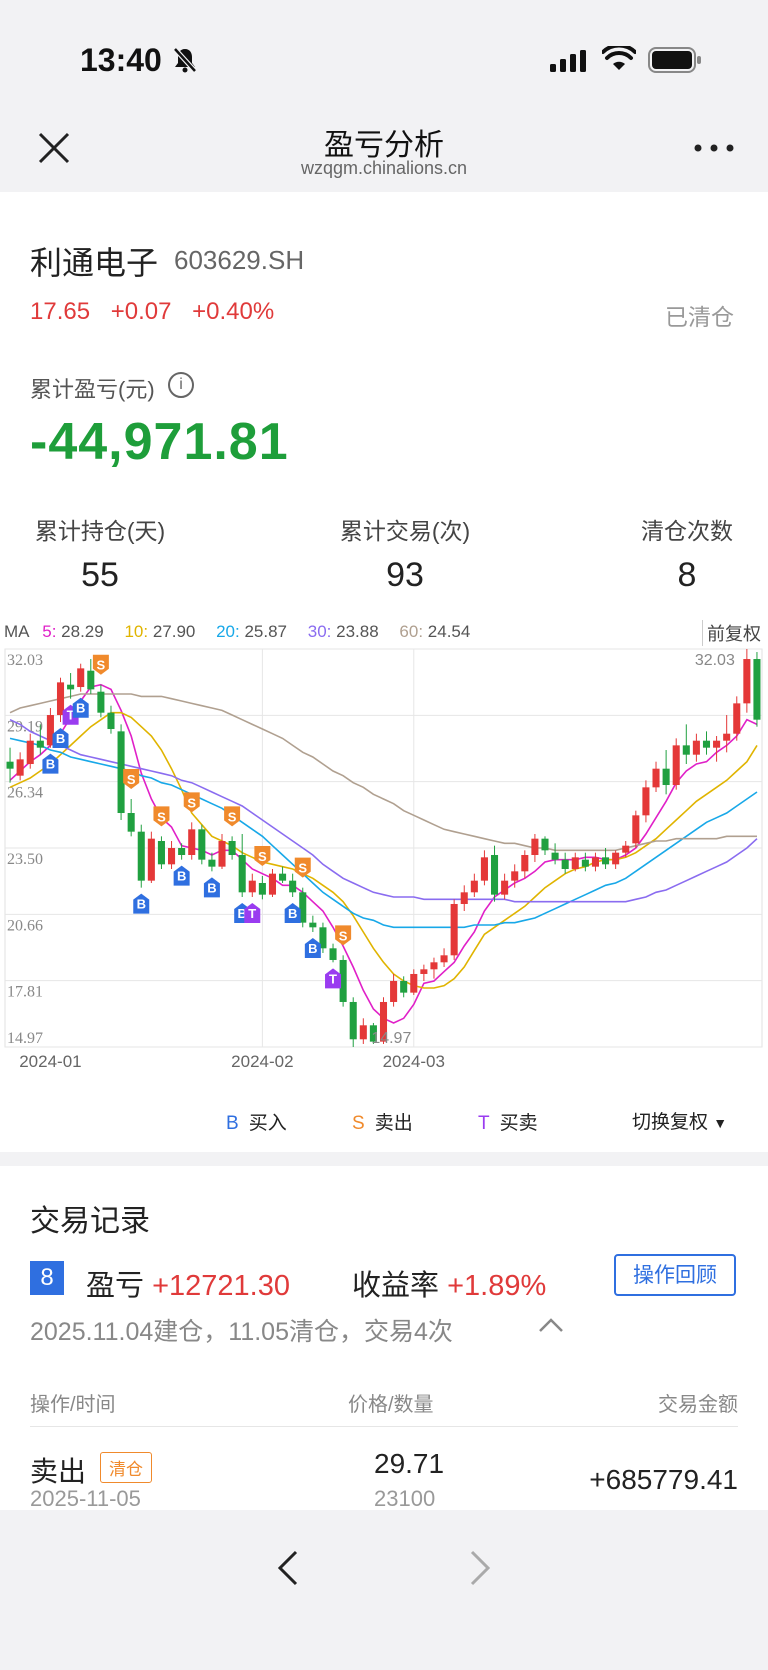  Describe the element at coordinates (126, 1467) in the screenshot. I see `clear-tag: 清仓` at that location.